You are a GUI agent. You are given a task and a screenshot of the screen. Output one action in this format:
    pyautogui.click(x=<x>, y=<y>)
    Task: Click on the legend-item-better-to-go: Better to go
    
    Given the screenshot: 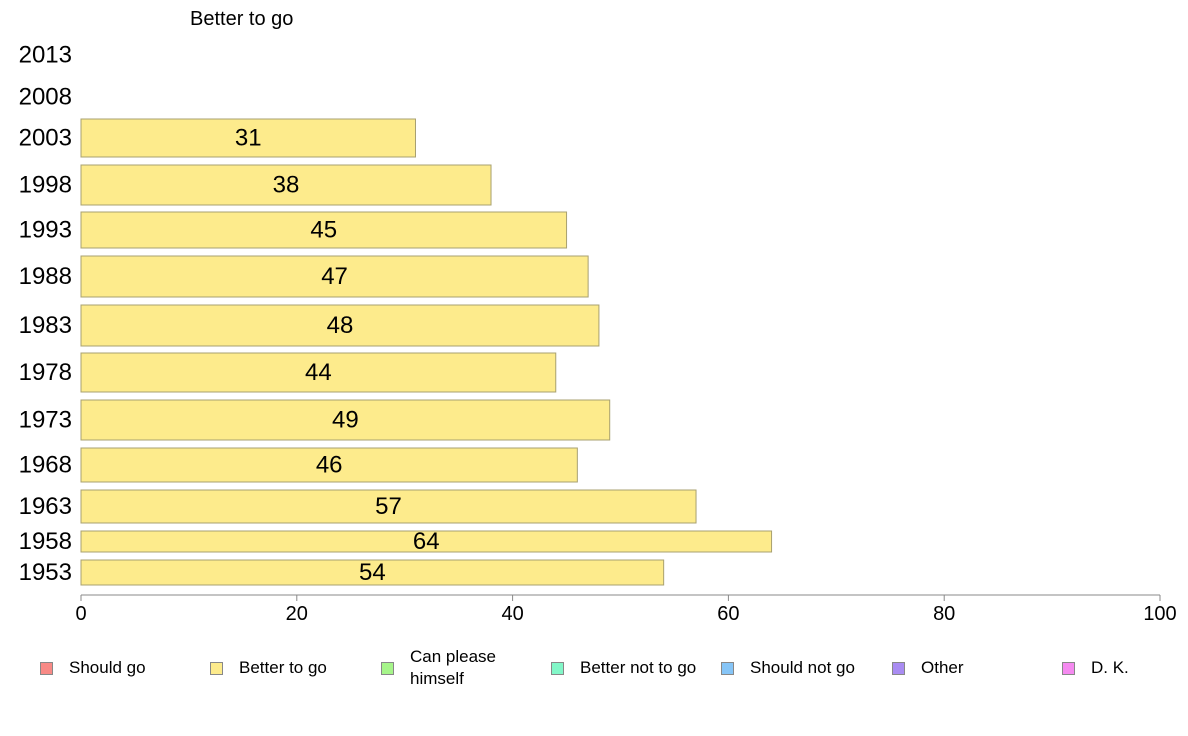 What is the action you would take?
    pyautogui.click(x=268, y=668)
    